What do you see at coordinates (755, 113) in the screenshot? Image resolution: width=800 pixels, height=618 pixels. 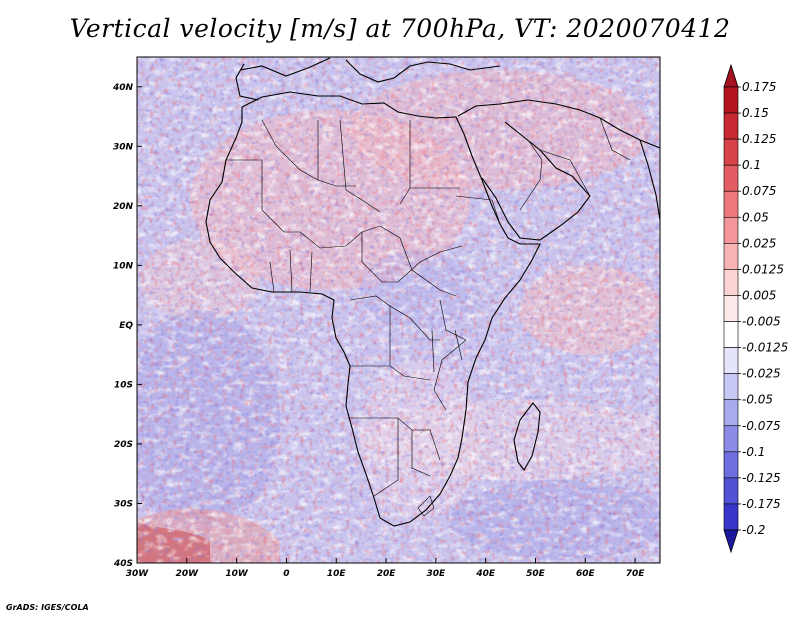 I see `colorbar-label: 0.15` at bounding box center [755, 113].